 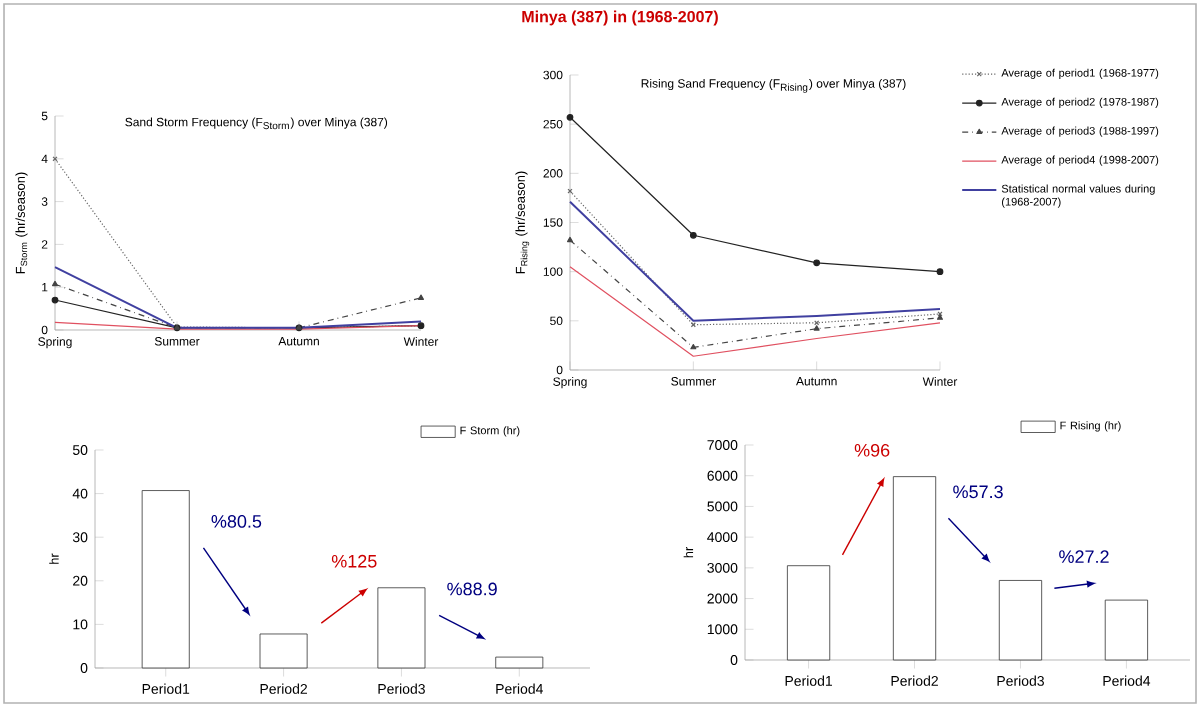 What do you see at coordinates (1080, 160) in the screenshot?
I see `legend-label: Average of period4 (1998-2007)` at bounding box center [1080, 160].